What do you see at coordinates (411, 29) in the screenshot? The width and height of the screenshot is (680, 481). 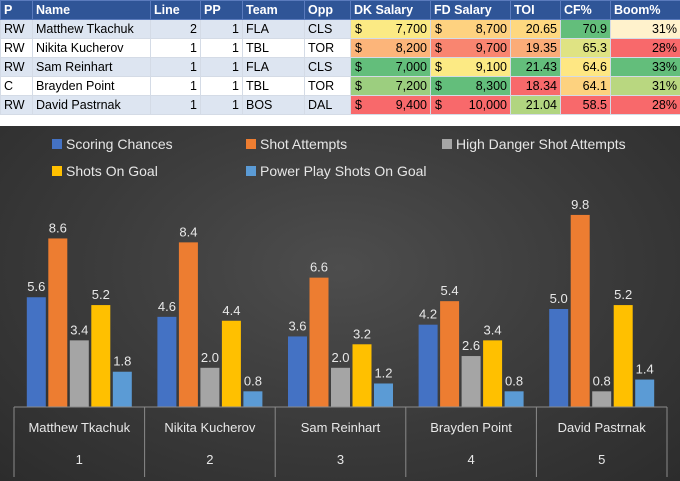 I see `salary-value: 7,700` at bounding box center [411, 29].